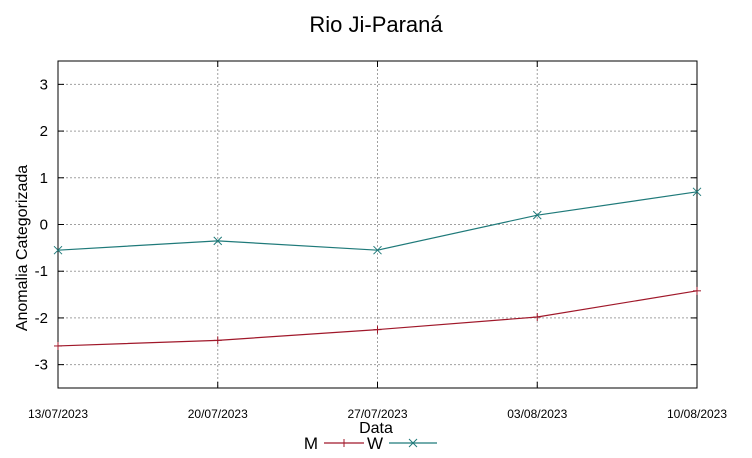 Image resolution: width=752 pixels, height=458 pixels. What do you see at coordinates (537, 414) in the screenshot?
I see `x-tick-label: 03/08/2023` at bounding box center [537, 414].